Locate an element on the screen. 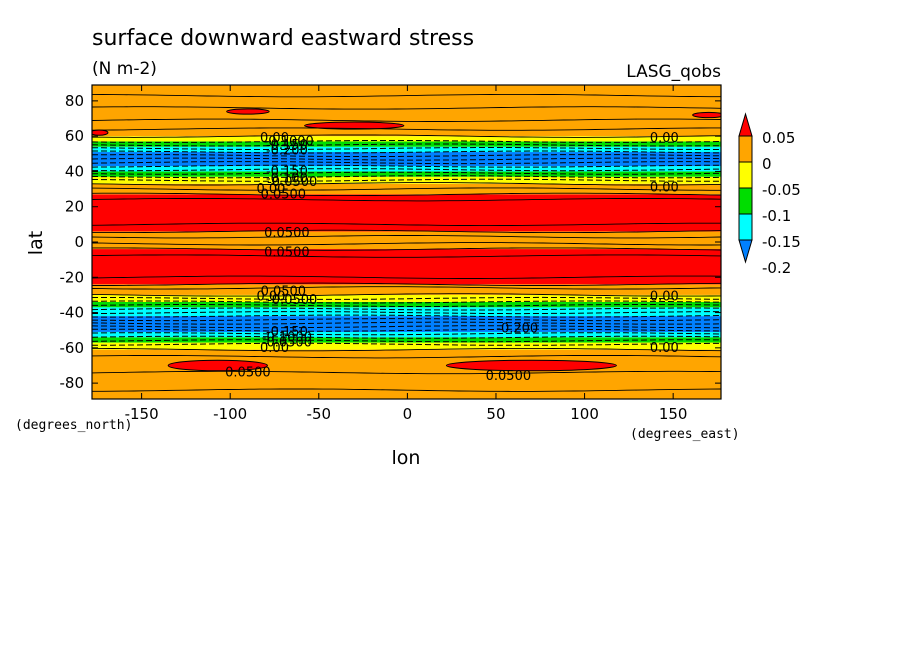 Image resolution: width=904 pixels, height=654 pixels. x-tick-label: 150 is located at coordinates (673, 414).